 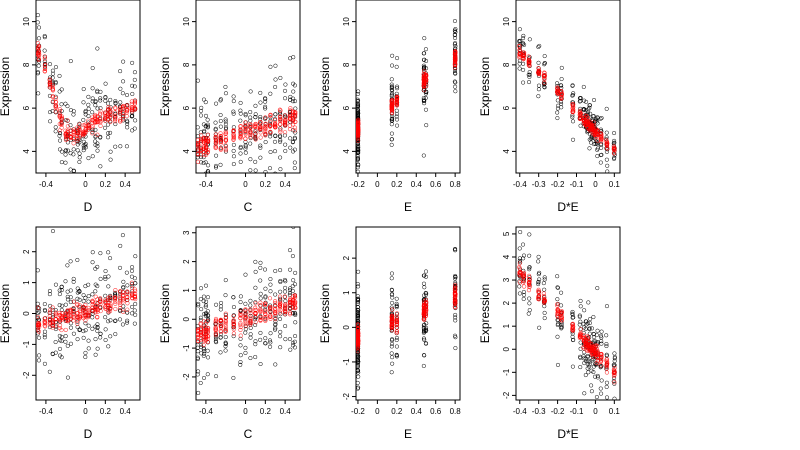 What do you see at coordinates (26, 251) in the screenshot?
I see `y-tick-label: 2` at bounding box center [26, 251].